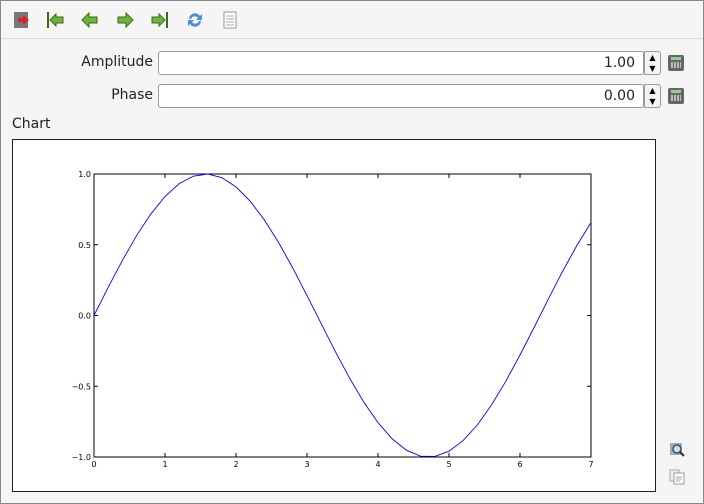 The height and width of the screenshot is (504, 704). I want to click on x-tick-label: 2, so click(235, 464).